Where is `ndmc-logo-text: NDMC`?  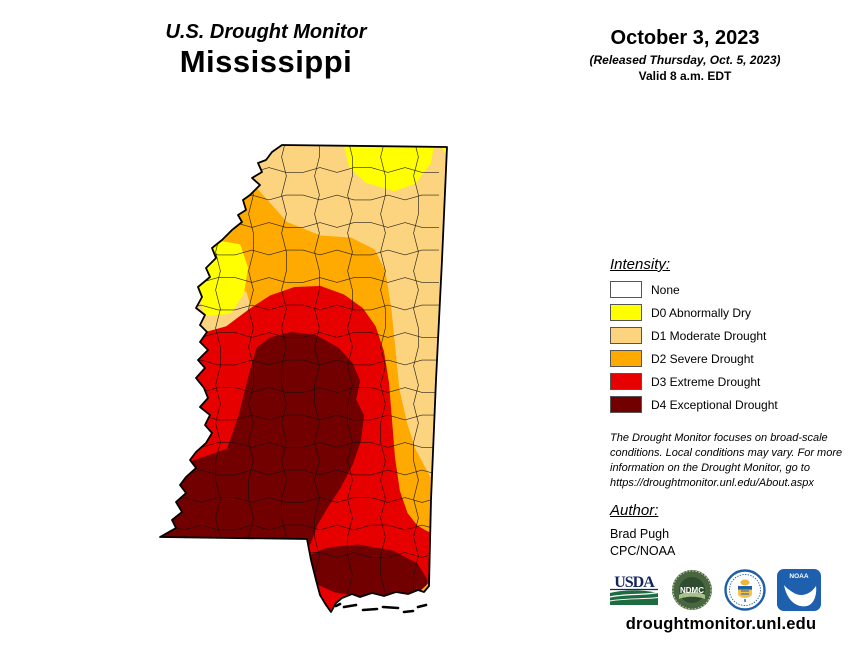 ndmc-logo-text: NDMC is located at coordinates (692, 590).